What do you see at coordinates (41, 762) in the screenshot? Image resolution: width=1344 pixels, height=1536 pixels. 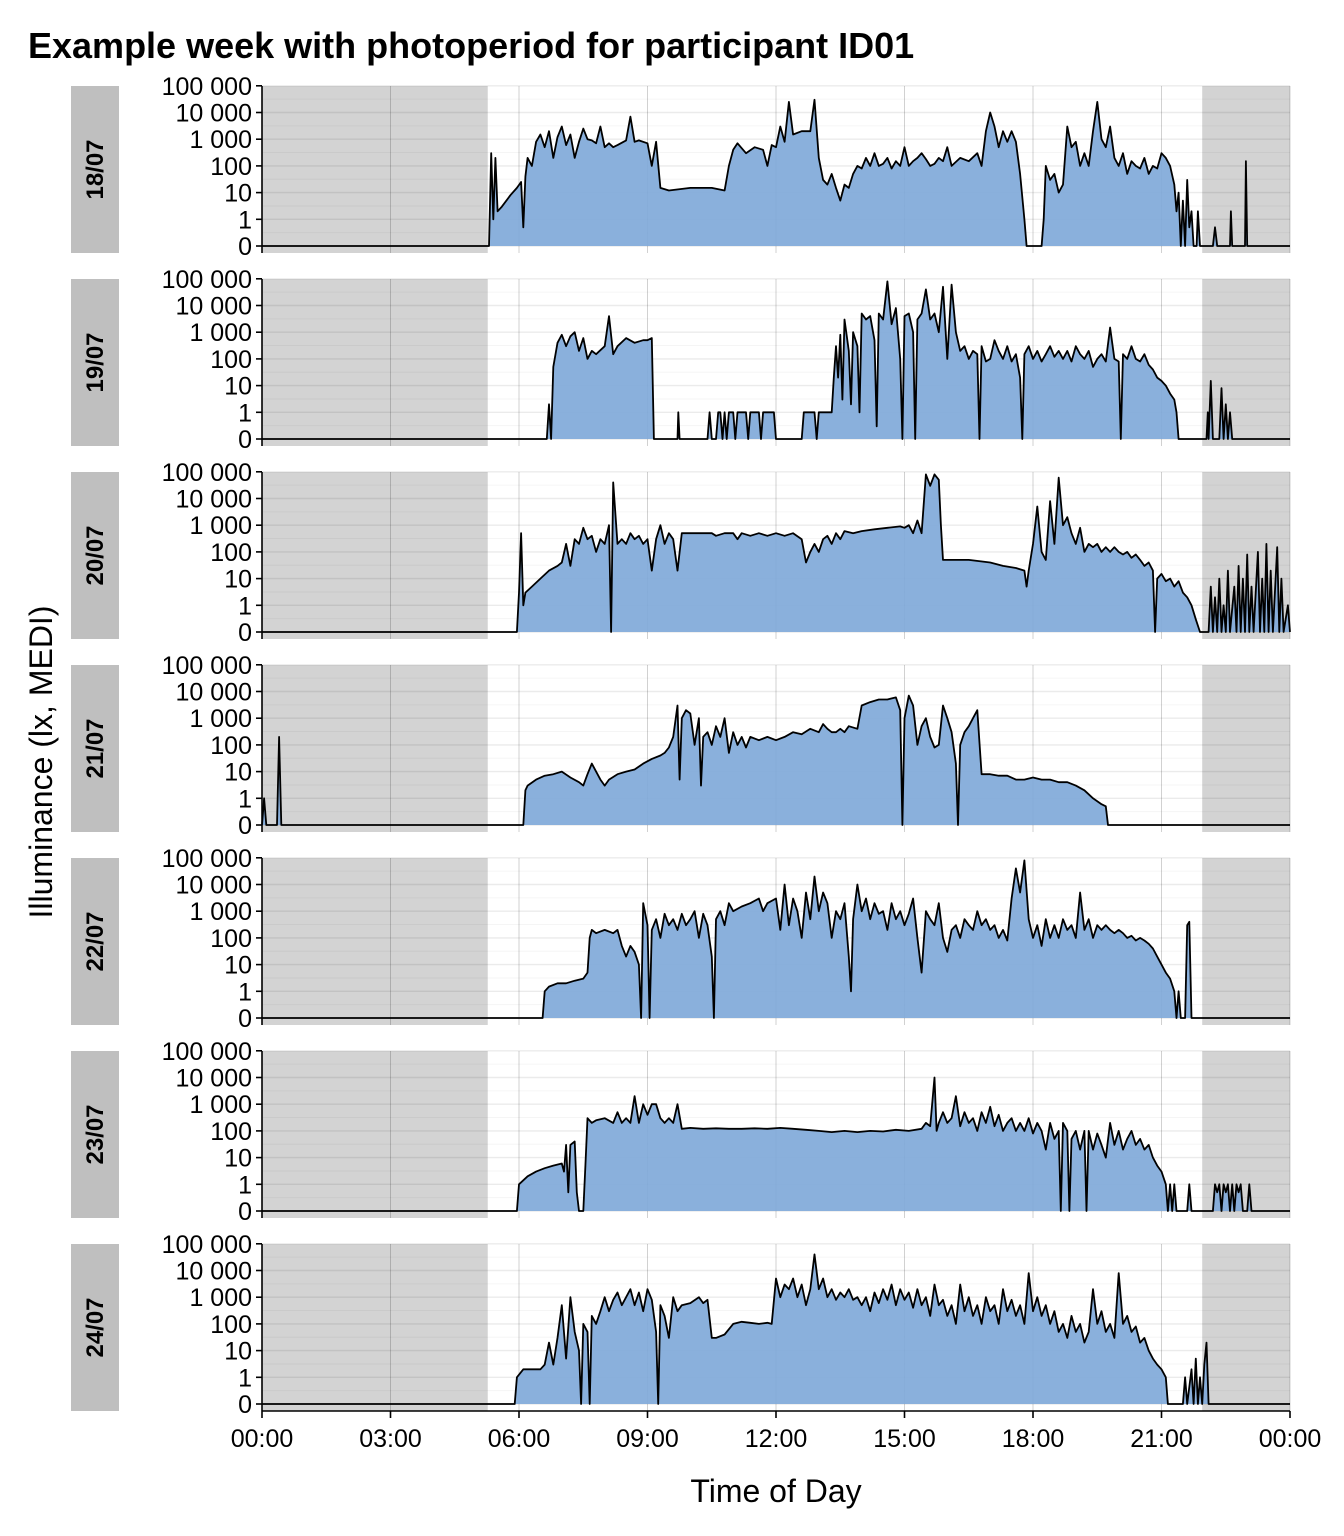 I see `y-axis-title: Illuminance (lx, MEDI)` at bounding box center [41, 762].